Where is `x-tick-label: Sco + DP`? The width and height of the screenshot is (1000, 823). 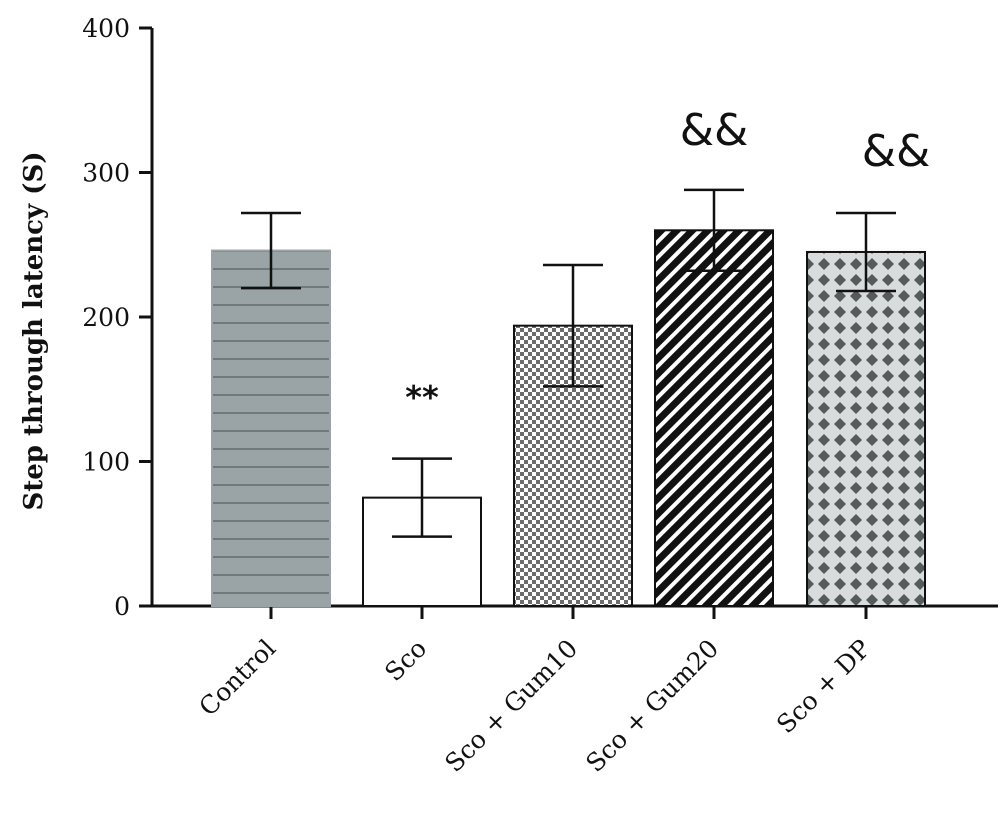 x-tick-label: Sco + DP is located at coordinates (823, 686).